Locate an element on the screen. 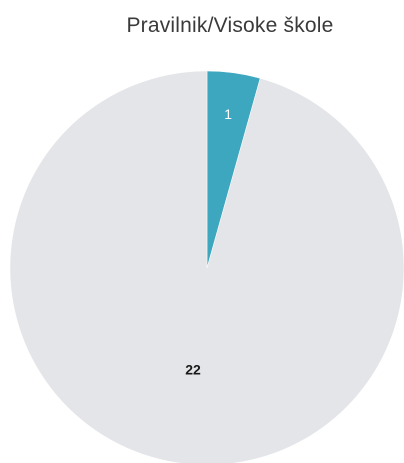 This screenshot has height=463, width=404. chart-title: Pravilnik/Visoke škole is located at coordinates (230, 25).